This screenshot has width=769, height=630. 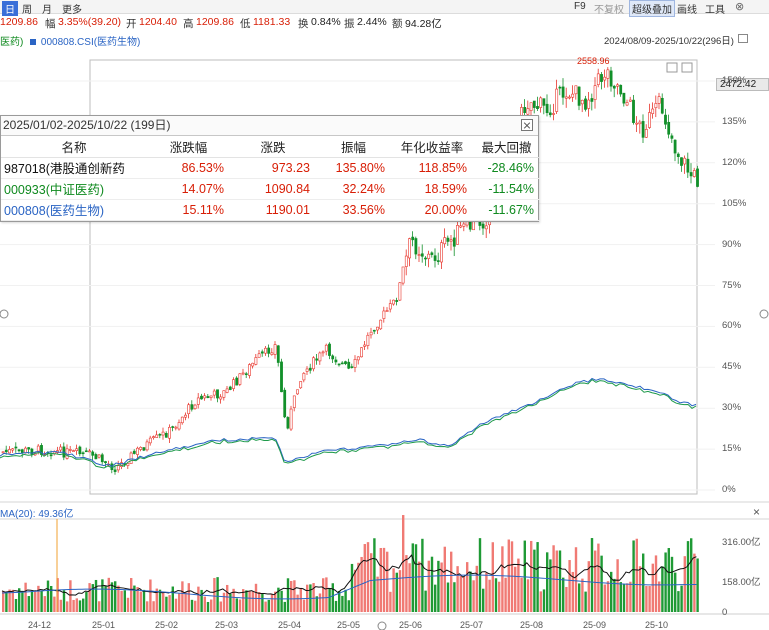 I want to click on date-range-label: 2024/08/09-2025/10/22(296日), so click(x=669, y=41).